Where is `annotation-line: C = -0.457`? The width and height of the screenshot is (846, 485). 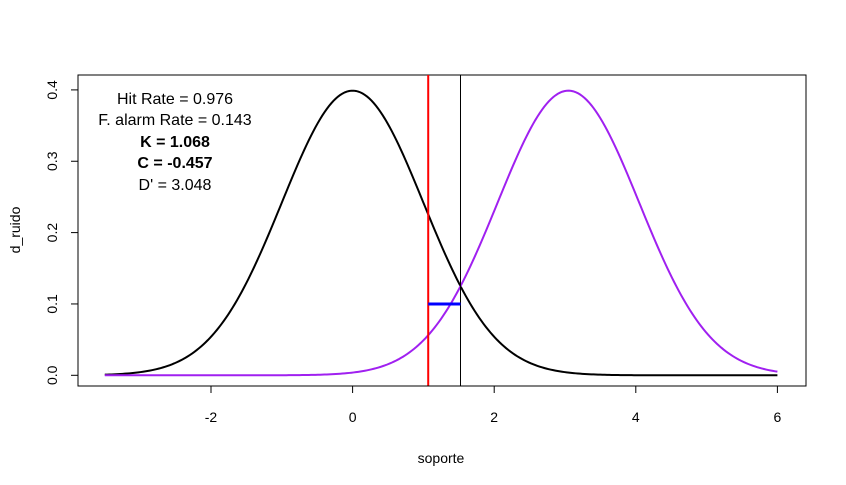
annotation-line: C = -0.457 is located at coordinates (174, 163).